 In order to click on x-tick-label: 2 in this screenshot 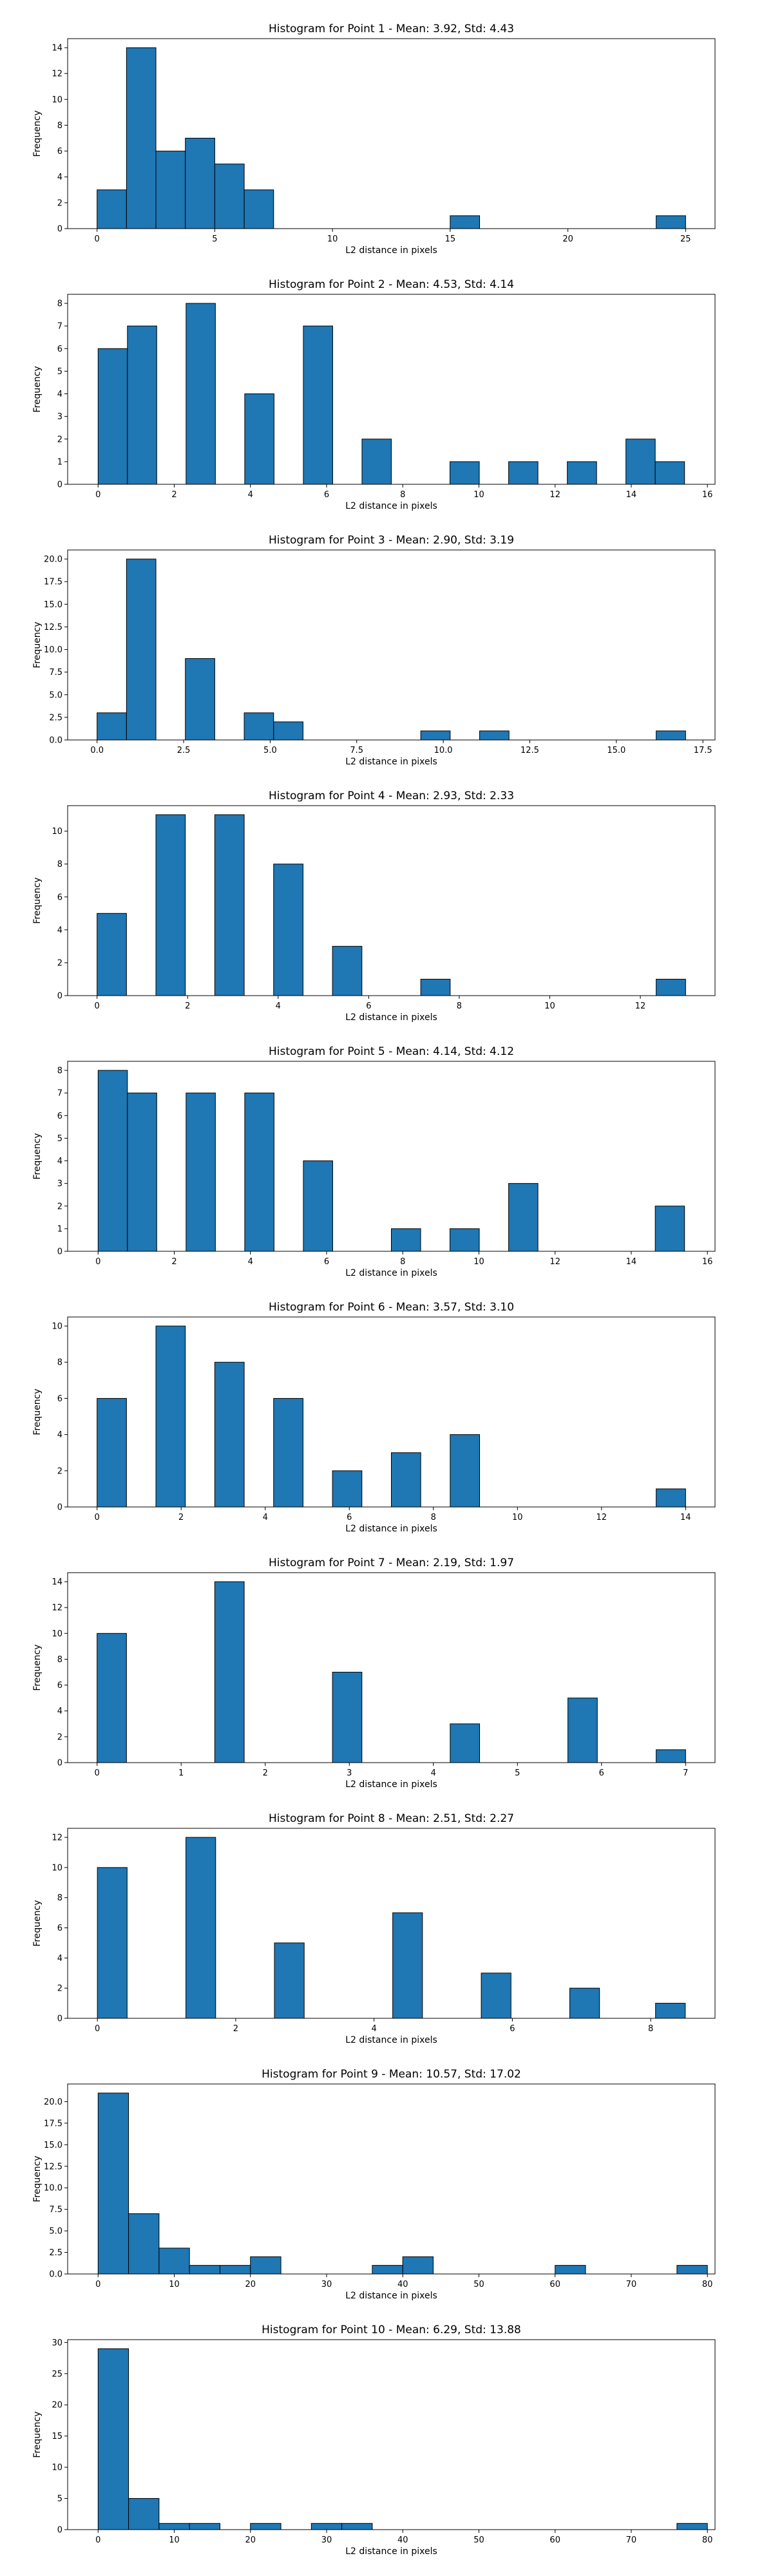, I will do `click(187, 1006)`.